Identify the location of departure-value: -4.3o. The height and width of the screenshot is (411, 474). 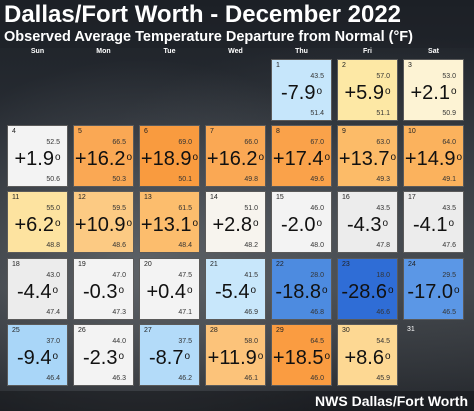
(367, 225).